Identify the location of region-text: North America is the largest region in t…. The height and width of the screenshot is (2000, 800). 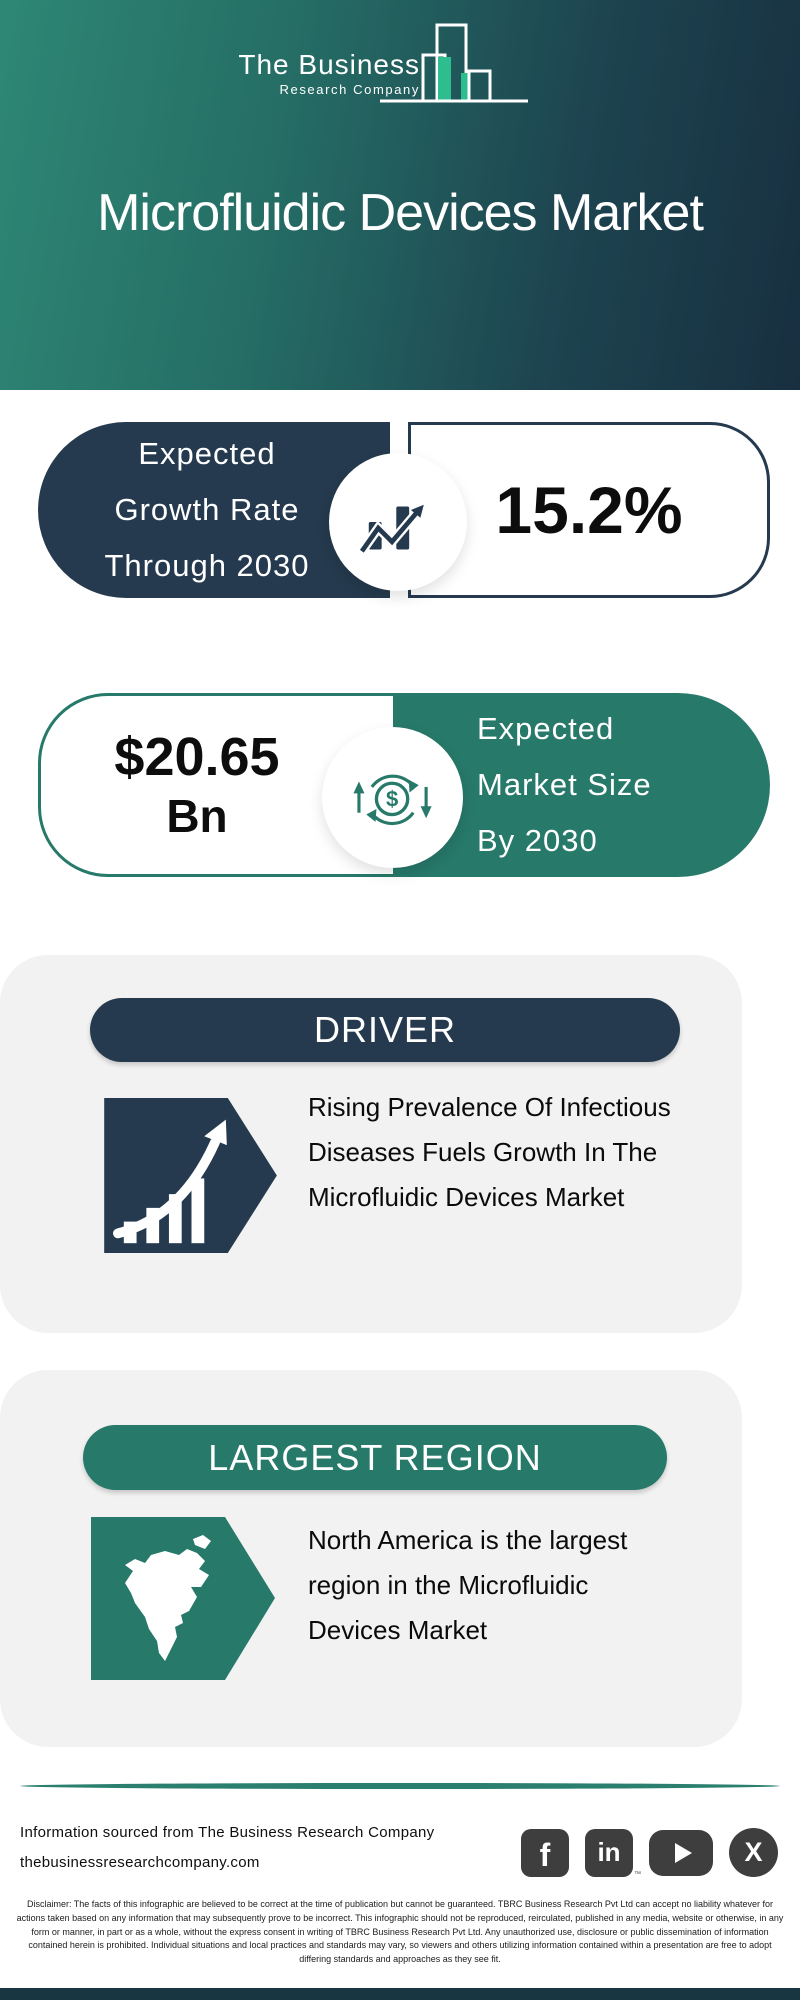
(518, 1585).